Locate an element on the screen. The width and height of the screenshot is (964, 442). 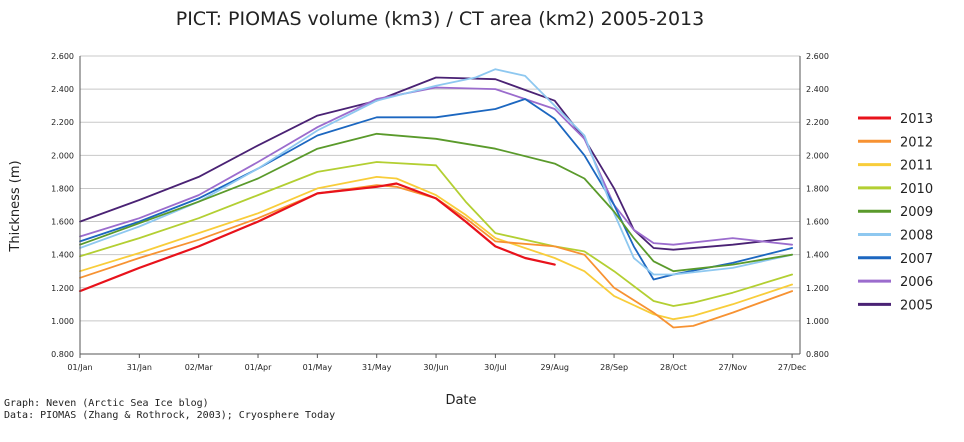
legend-label-2011: 2011 is located at coordinates (916, 166).